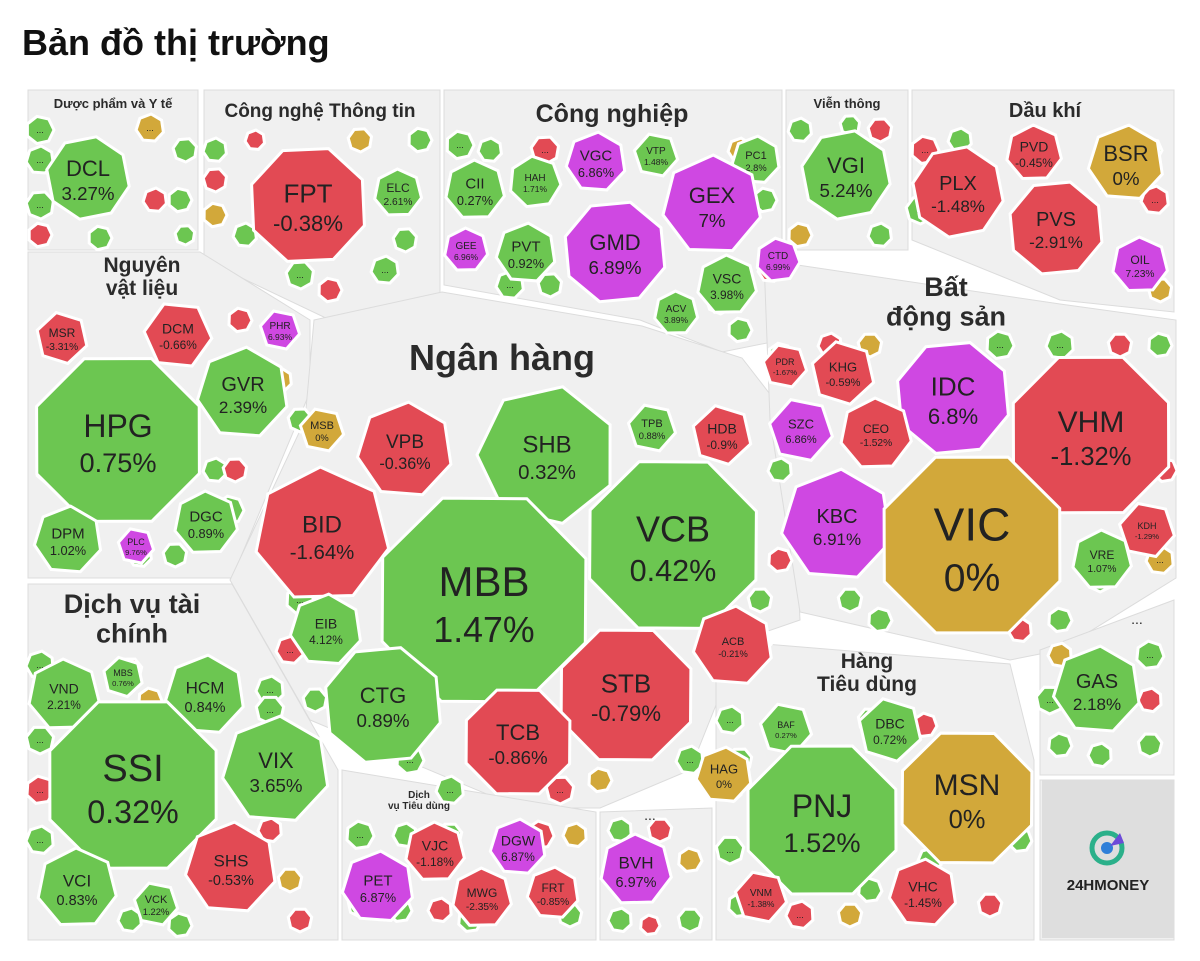 Image resolution: width=1200 pixels, height=961 pixels. What do you see at coordinates (543, 455) in the screenshot?
I see `tile-shb` at bounding box center [543, 455].